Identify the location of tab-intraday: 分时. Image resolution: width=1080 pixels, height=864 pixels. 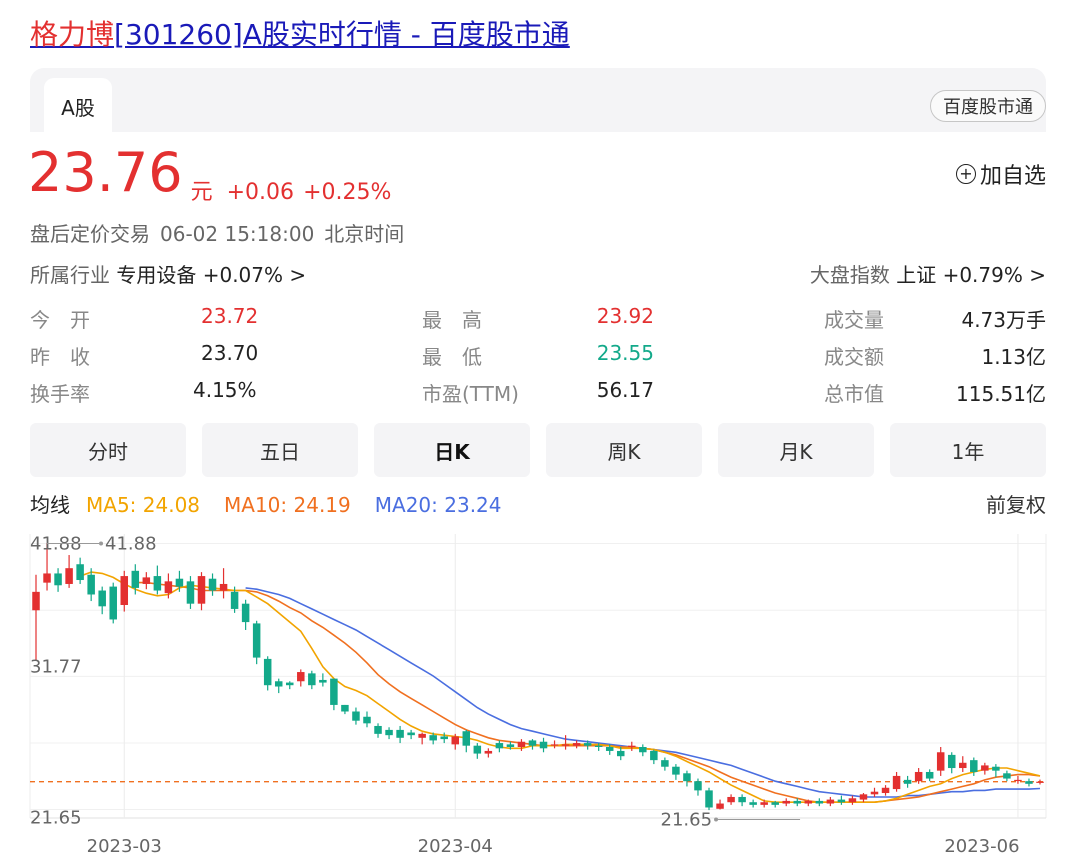
(108, 450).